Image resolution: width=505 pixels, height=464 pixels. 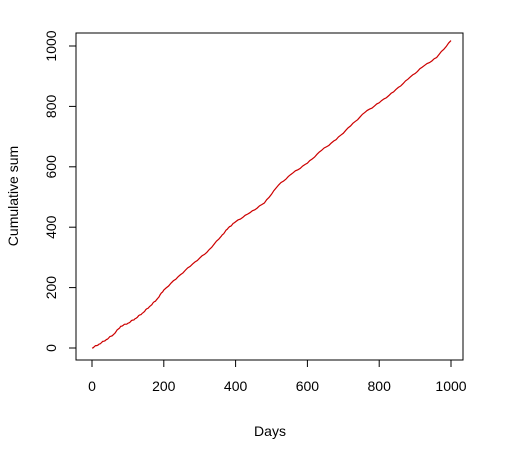 What do you see at coordinates (277, 376) in the screenshot?
I see `x-axis: 0 200 400 600 800 1000` at bounding box center [277, 376].